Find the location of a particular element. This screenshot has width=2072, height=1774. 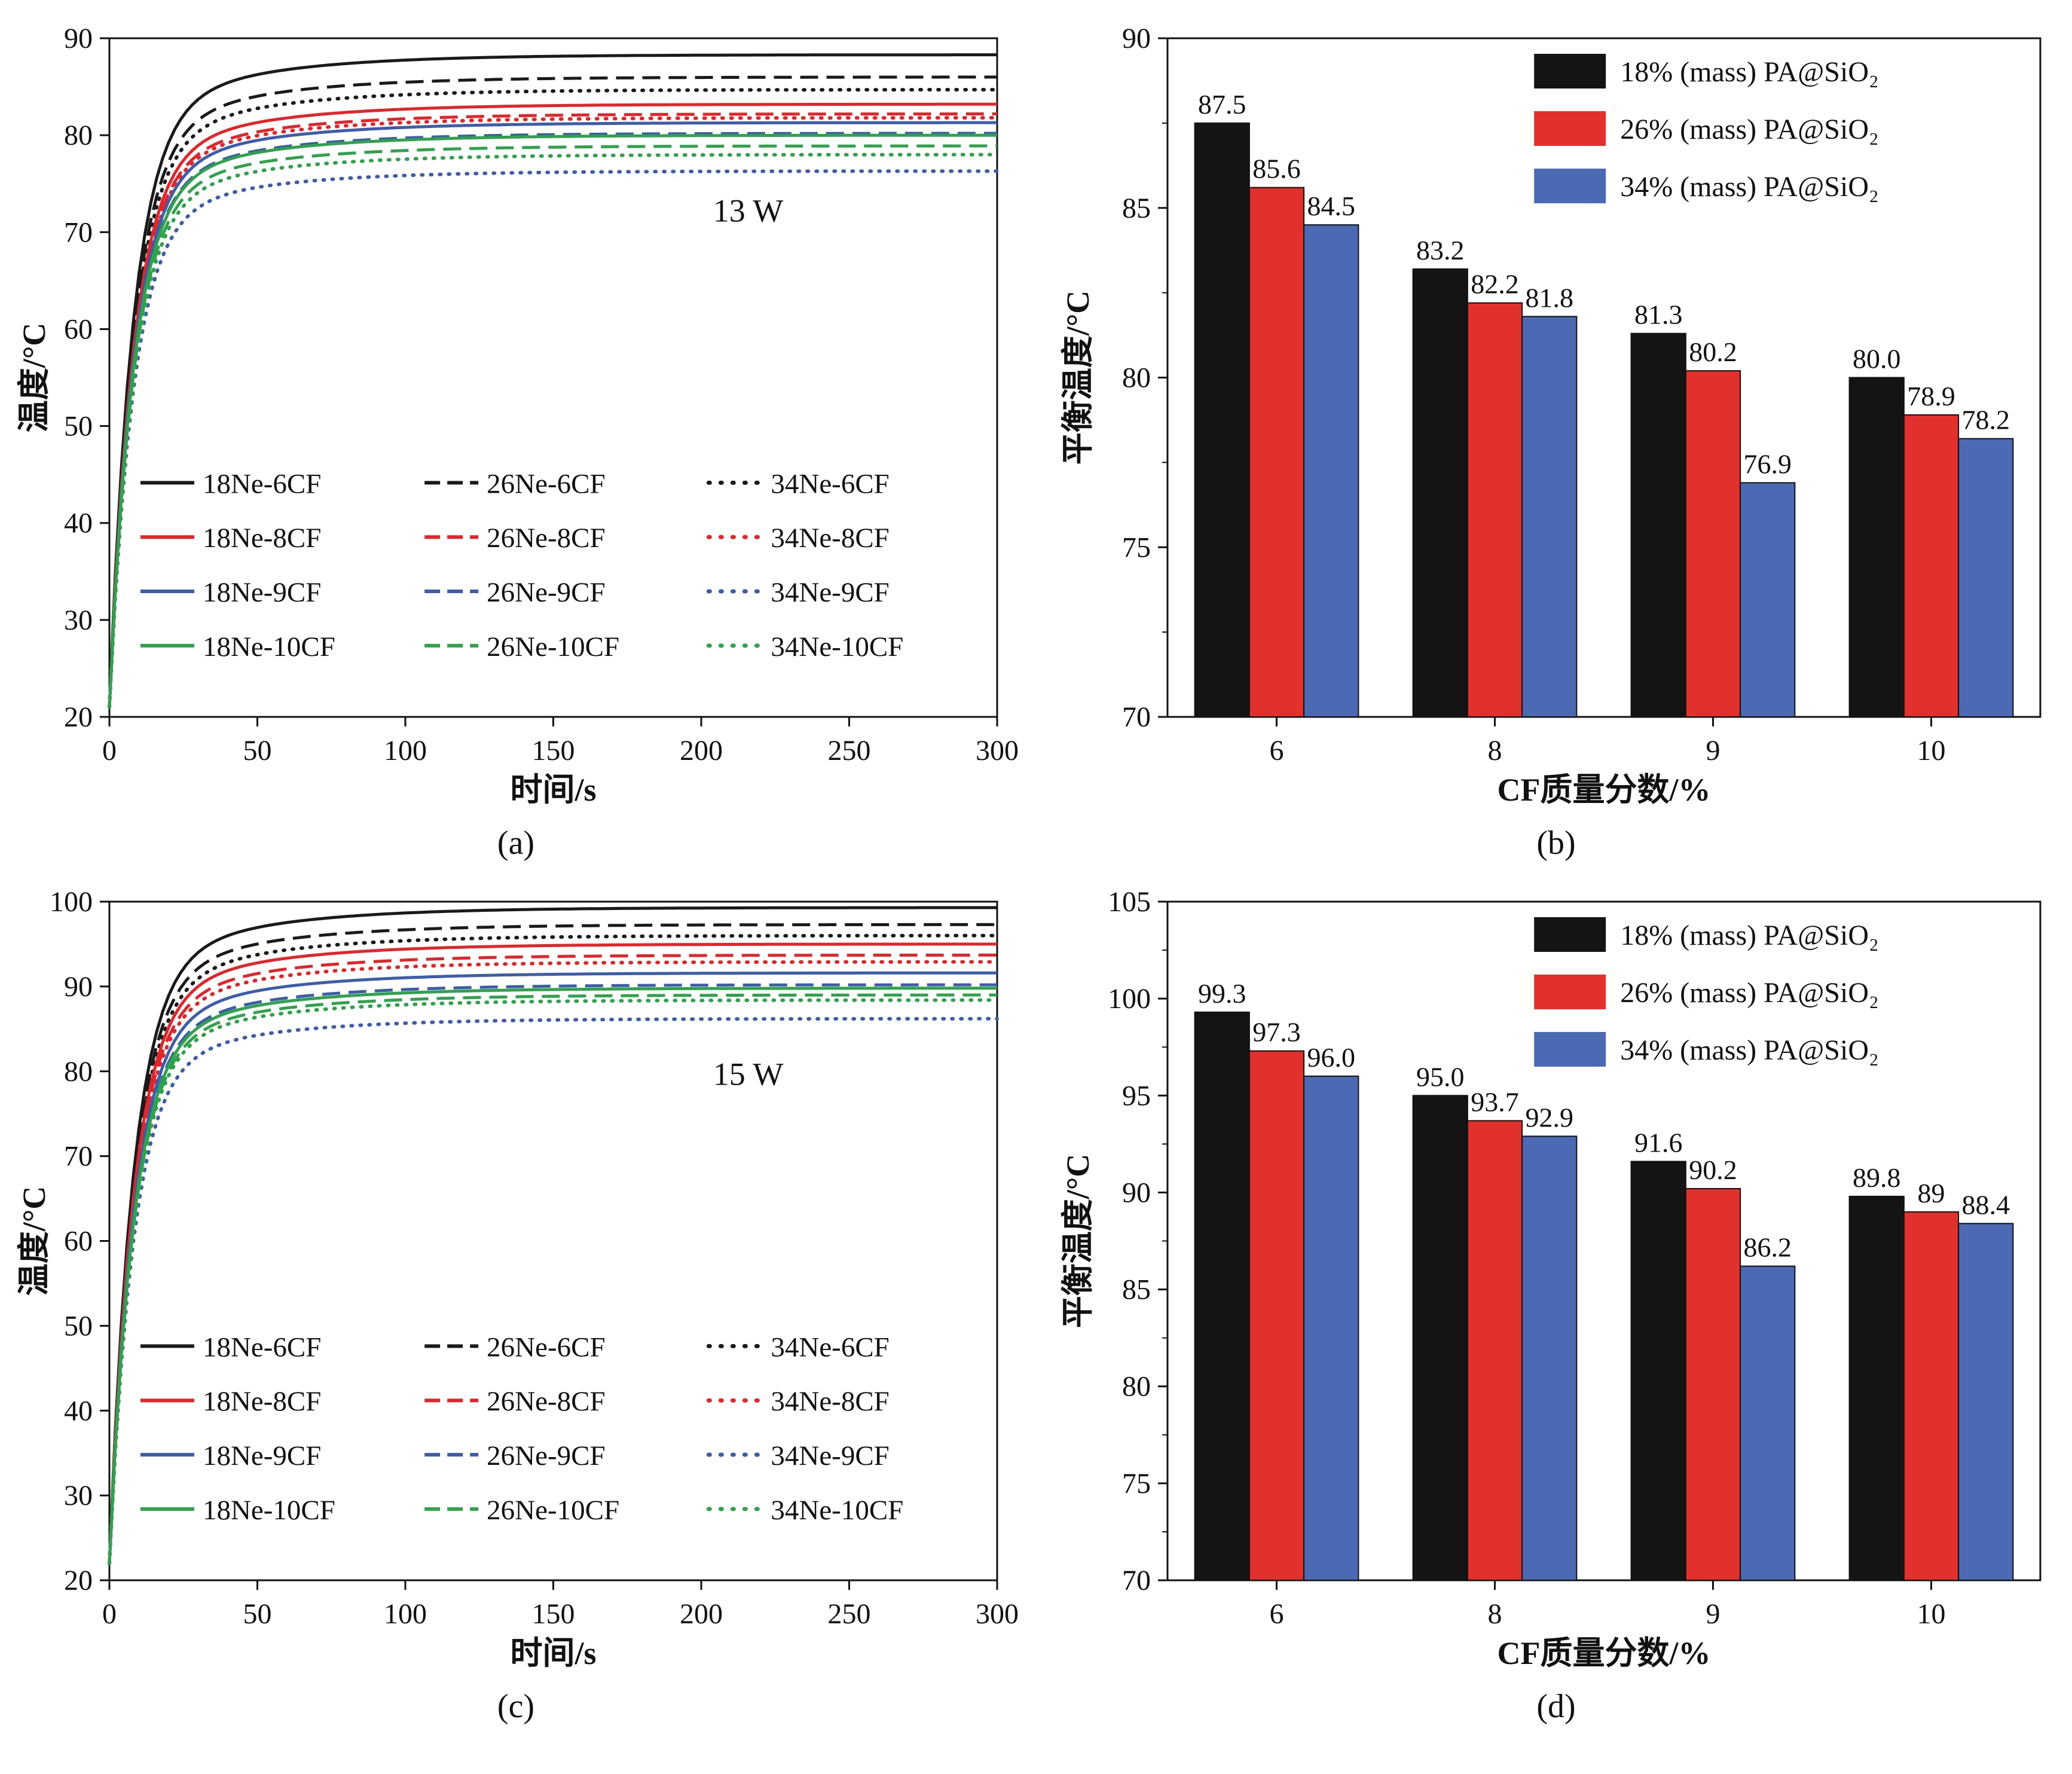

curve-34Ne-8CF is located at coordinates (553, 412).